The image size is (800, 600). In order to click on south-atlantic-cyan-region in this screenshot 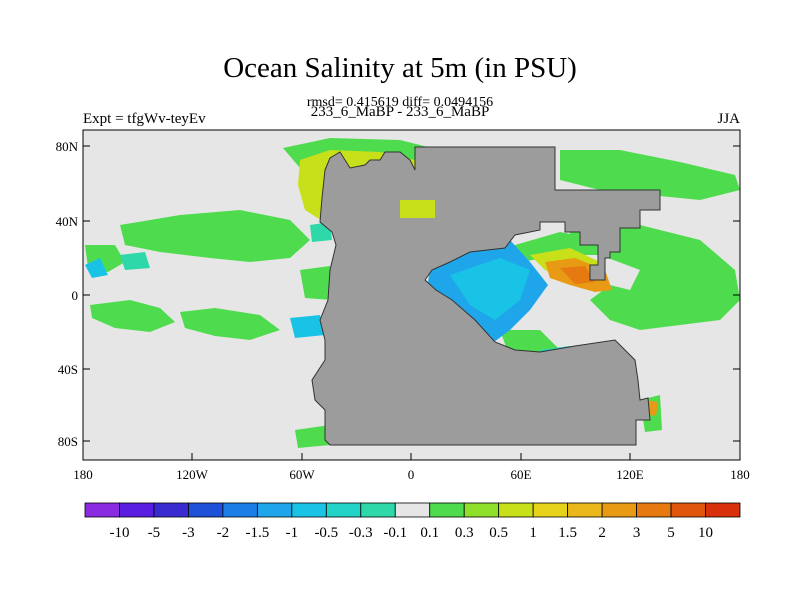, I will do `click(490, 289)`.